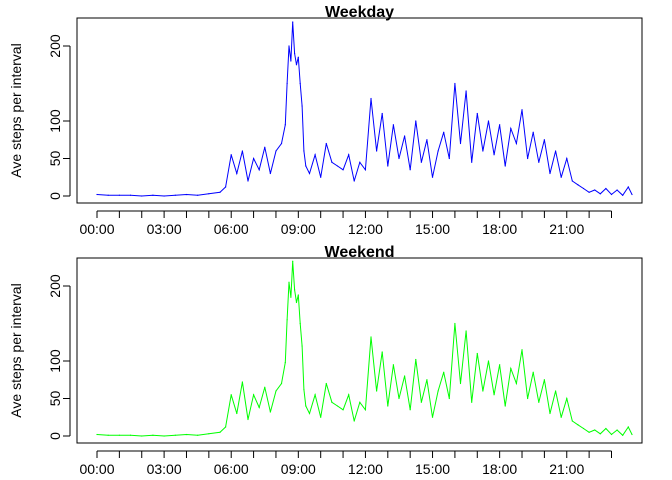 The height and width of the screenshot is (480, 672). Describe the element at coordinates (55, 196) in the screenshot. I see `y-tick-label: 0` at that location.